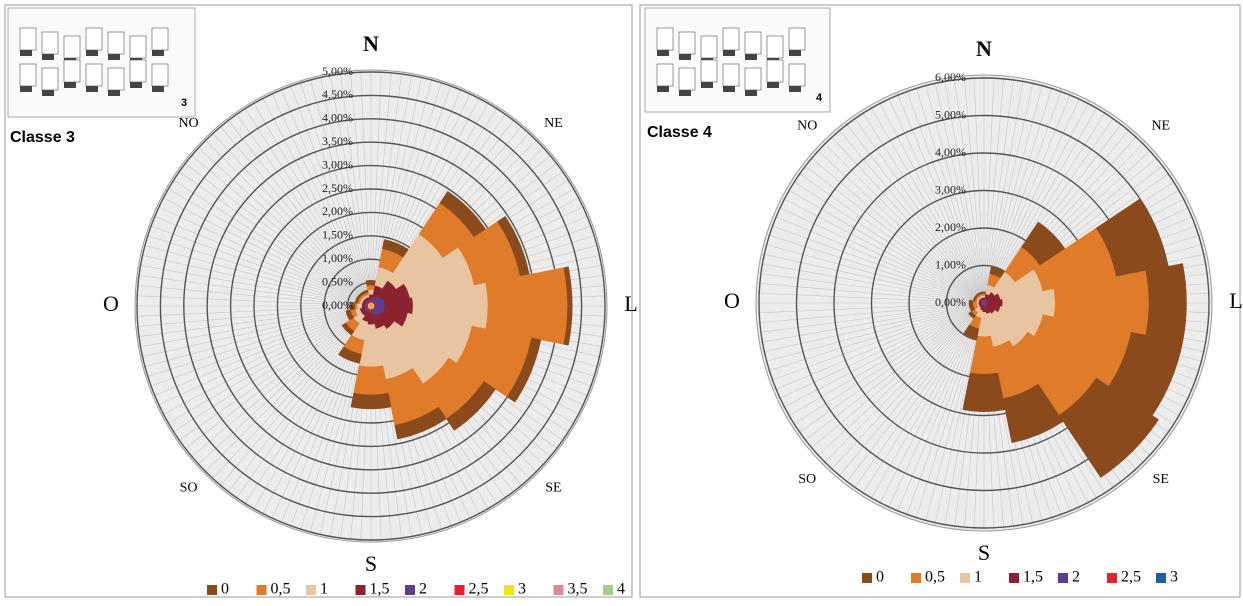  I want to click on r-tick-label: 4,50%, so click(337, 94).